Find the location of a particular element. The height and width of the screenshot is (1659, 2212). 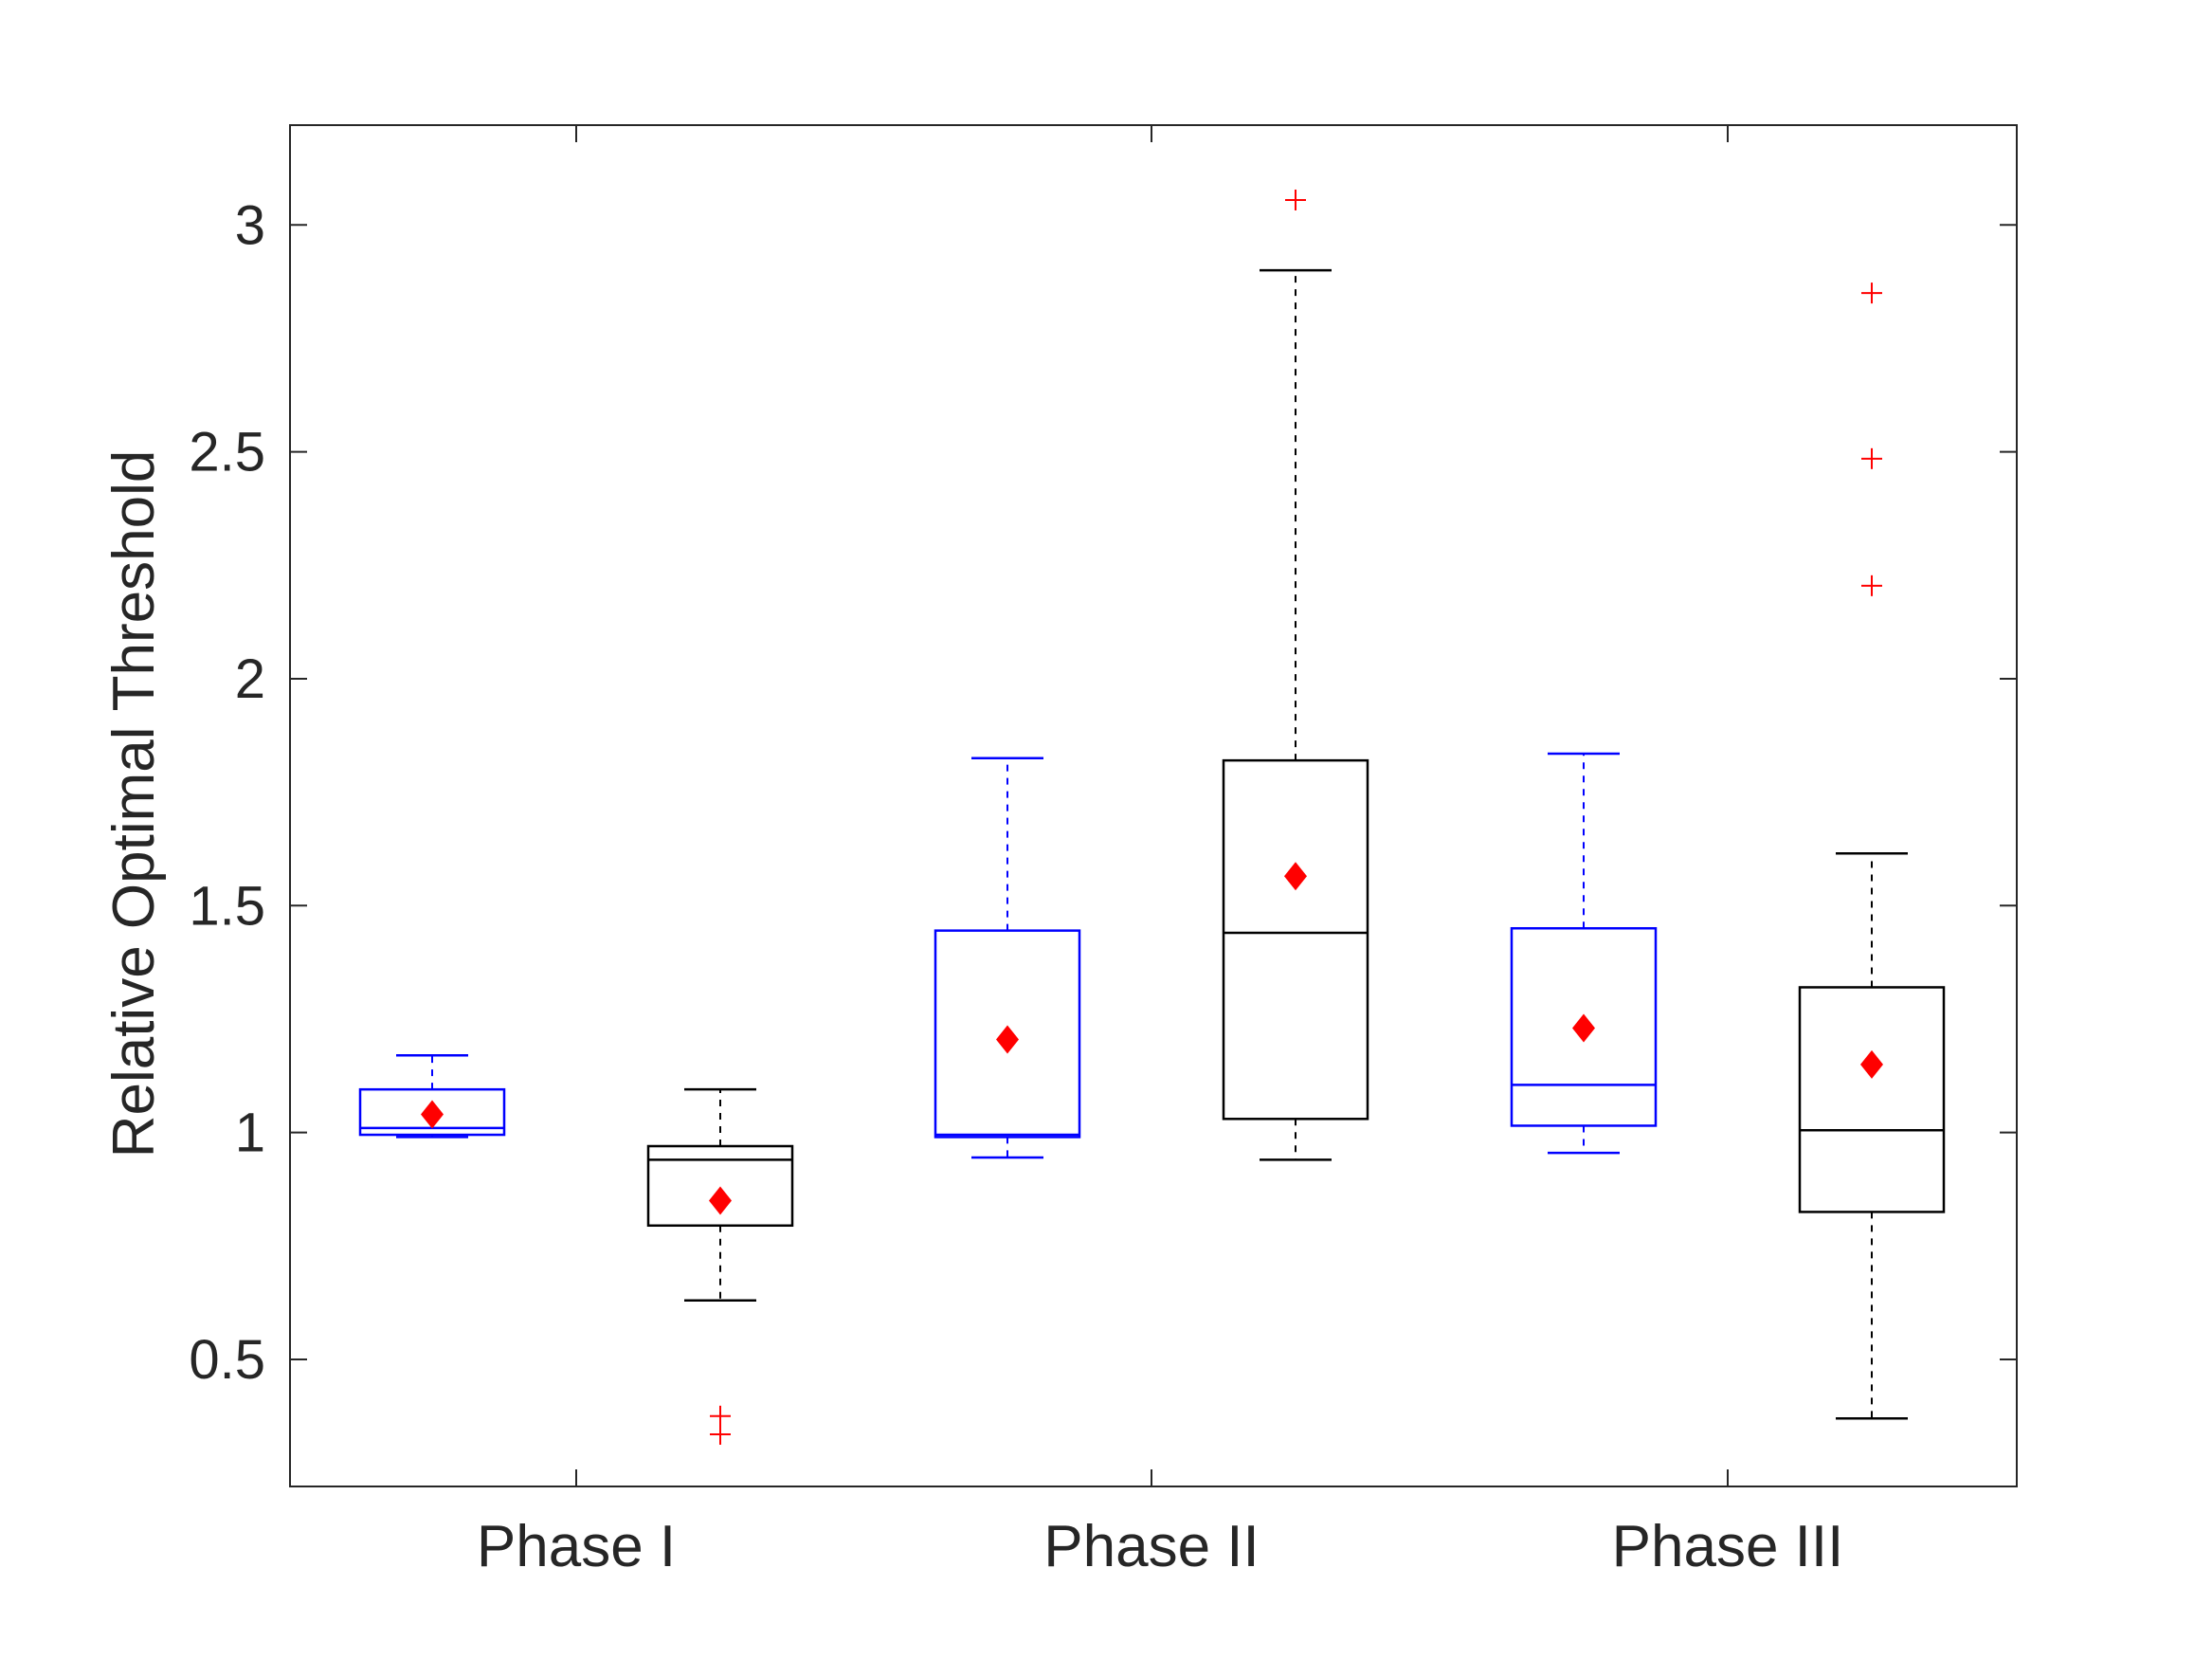

y-tick-label: 0.5 is located at coordinates (227, 1360).